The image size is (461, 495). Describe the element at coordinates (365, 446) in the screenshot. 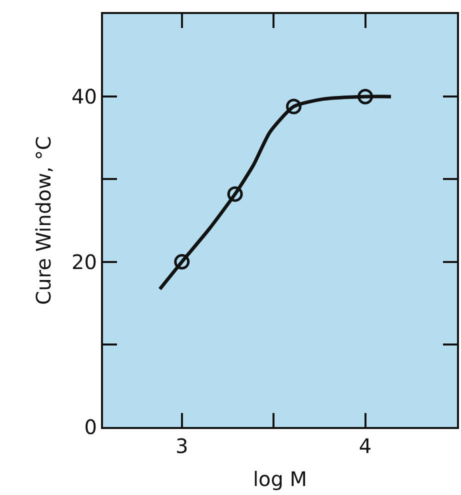

I see `x-tick-label: 4` at that location.